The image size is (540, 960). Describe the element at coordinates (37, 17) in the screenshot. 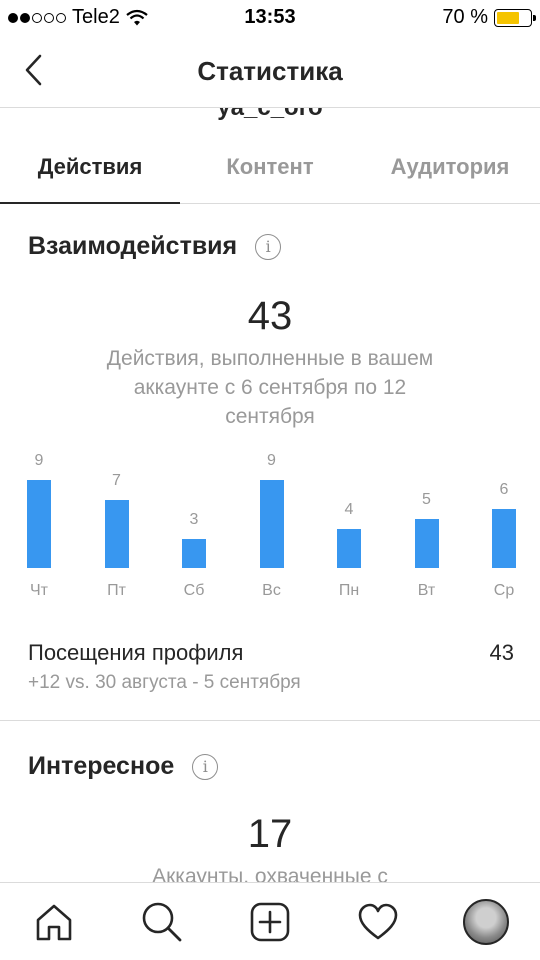

I see `signal-strength-icon` at that location.